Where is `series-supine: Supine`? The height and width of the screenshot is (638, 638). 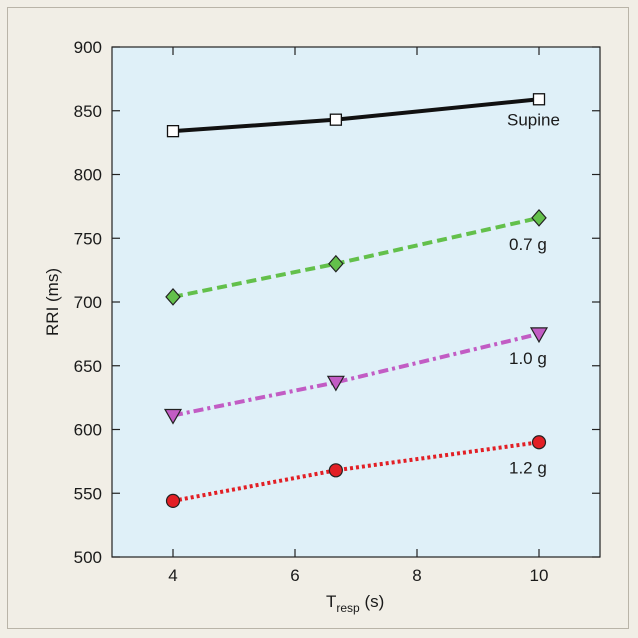 series-supine: Supine is located at coordinates (363, 115).